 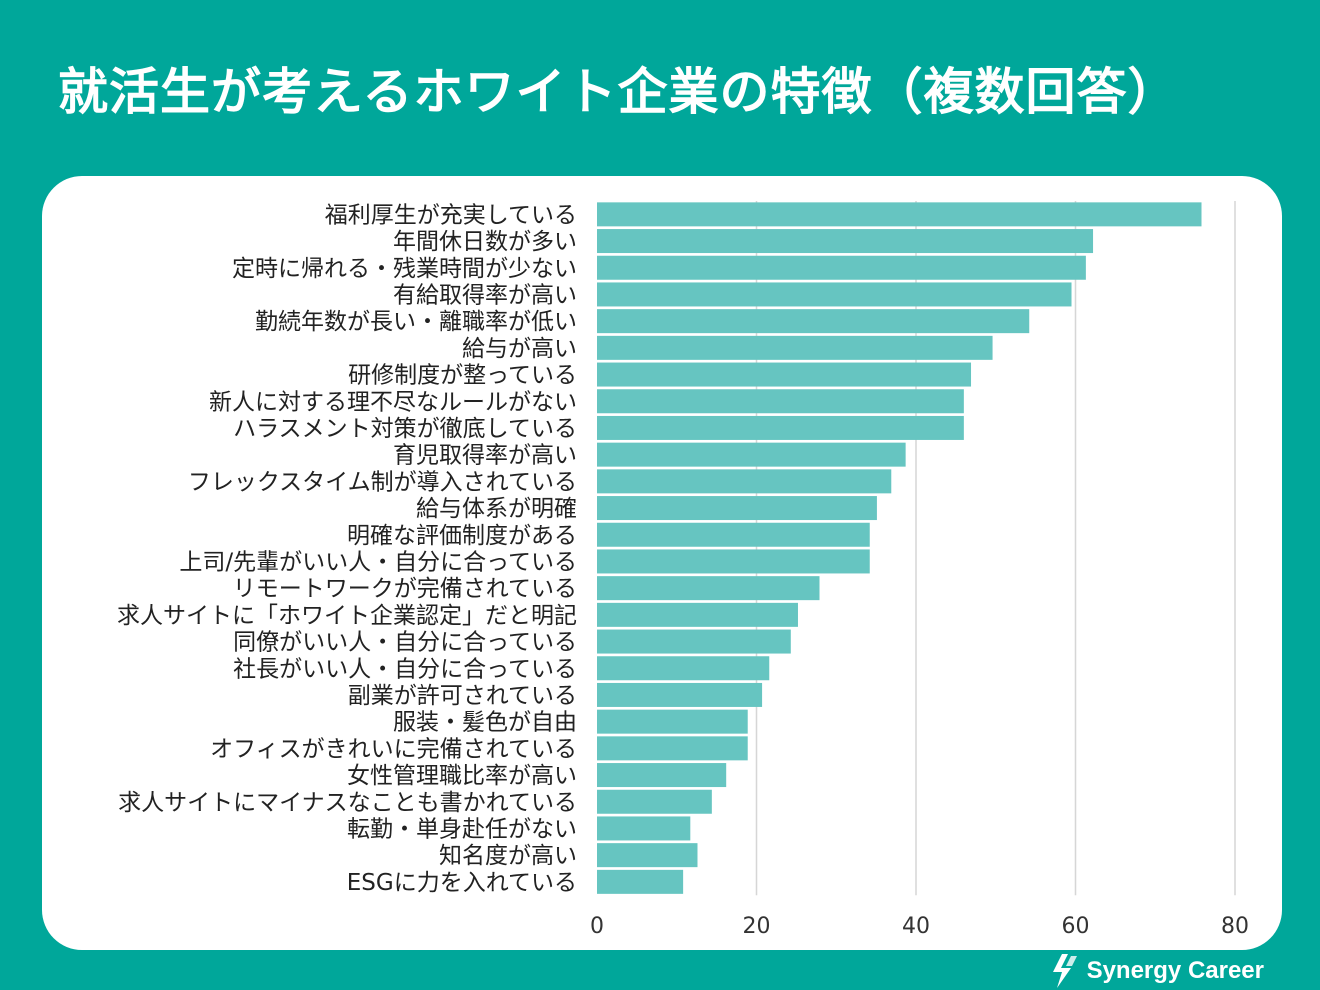 What do you see at coordinates (404, 269) in the screenshot?
I see `category-label: 定時に帰れる・残業時間が少ない` at bounding box center [404, 269].